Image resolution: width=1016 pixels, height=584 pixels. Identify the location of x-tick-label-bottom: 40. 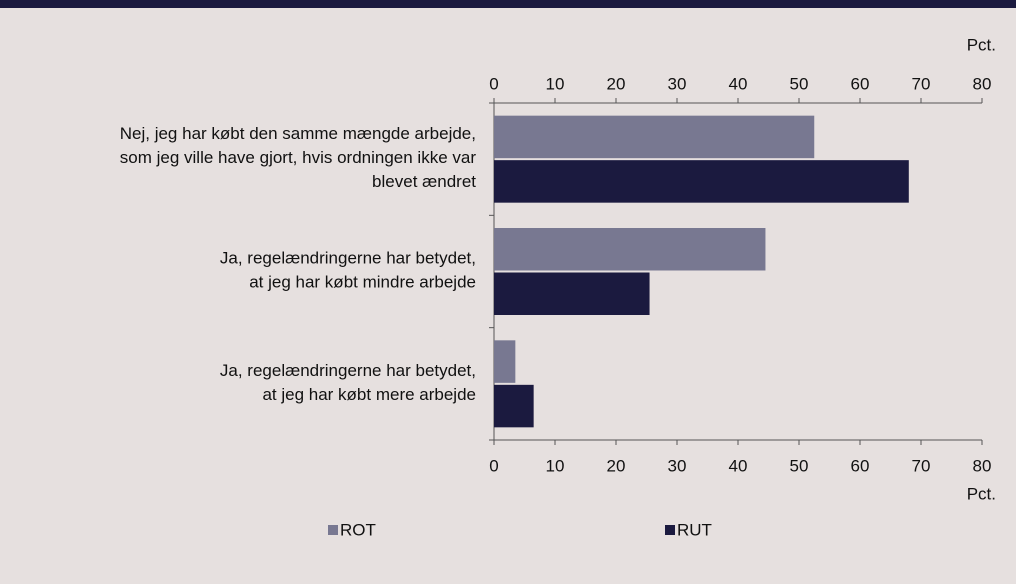
(738, 465).